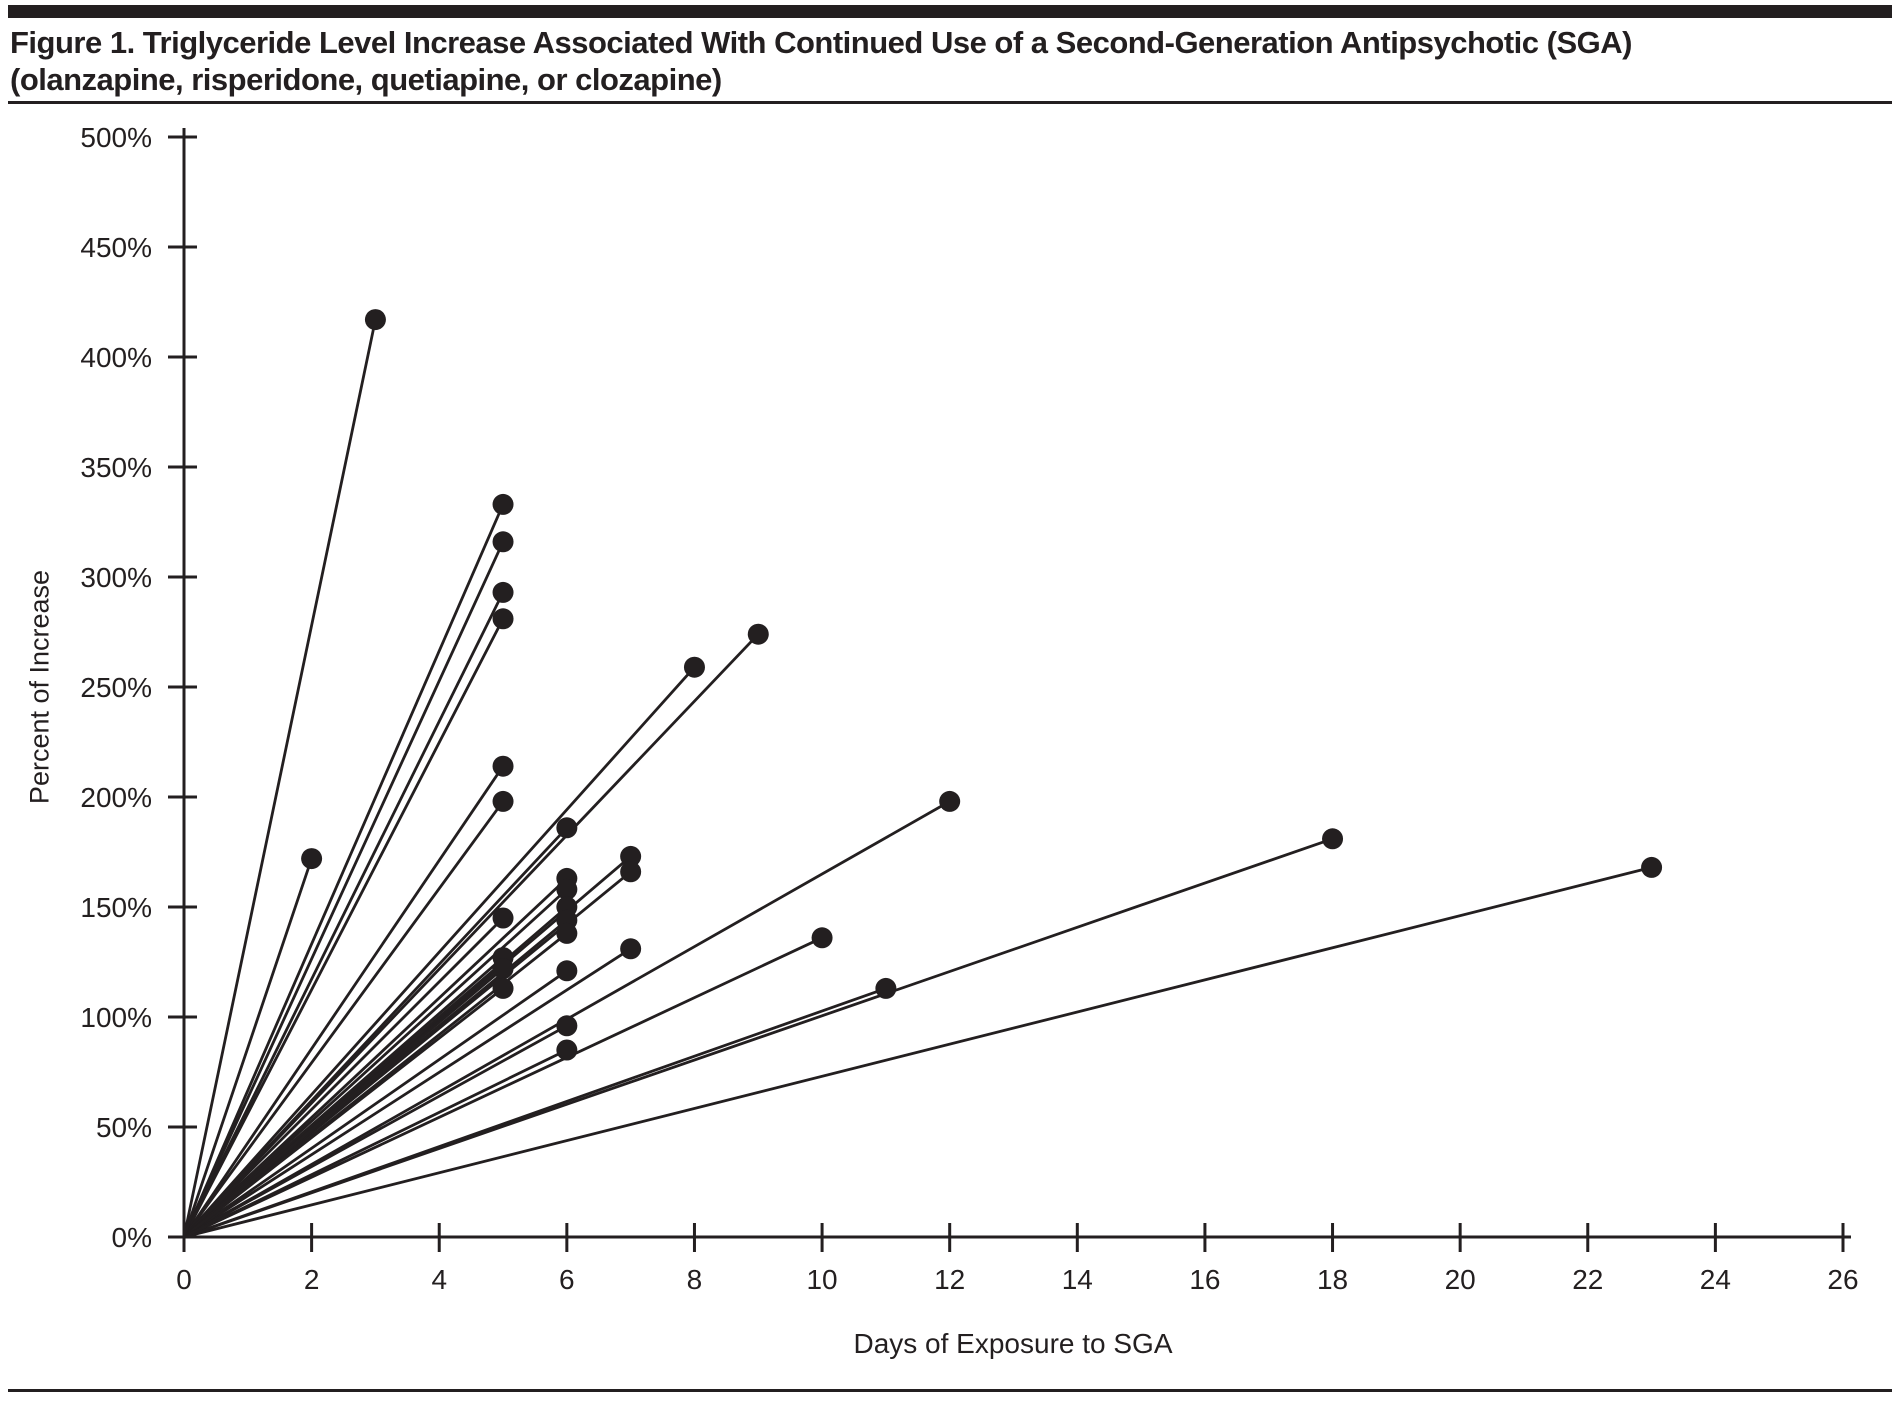 The width and height of the screenshot is (1900, 1403). What do you see at coordinates (116, 577) in the screenshot?
I see `y-tick-label: 300%` at bounding box center [116, 577].